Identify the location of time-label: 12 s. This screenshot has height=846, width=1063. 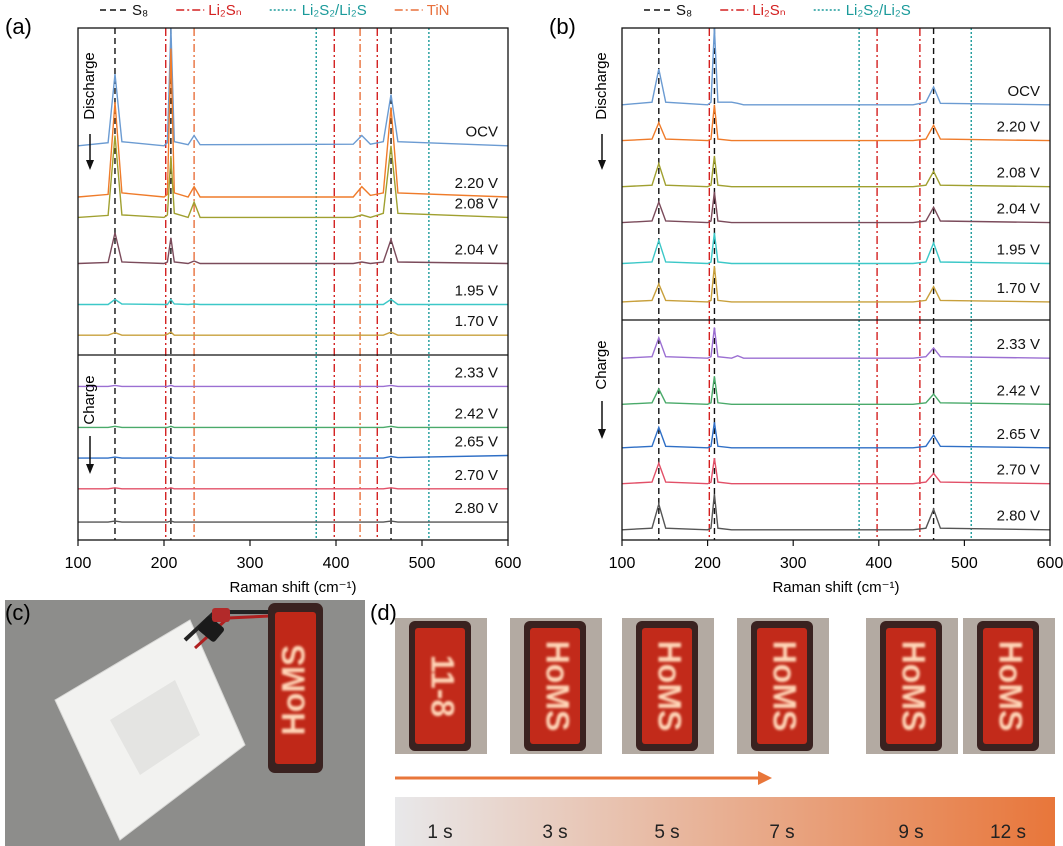
(1008, 832).